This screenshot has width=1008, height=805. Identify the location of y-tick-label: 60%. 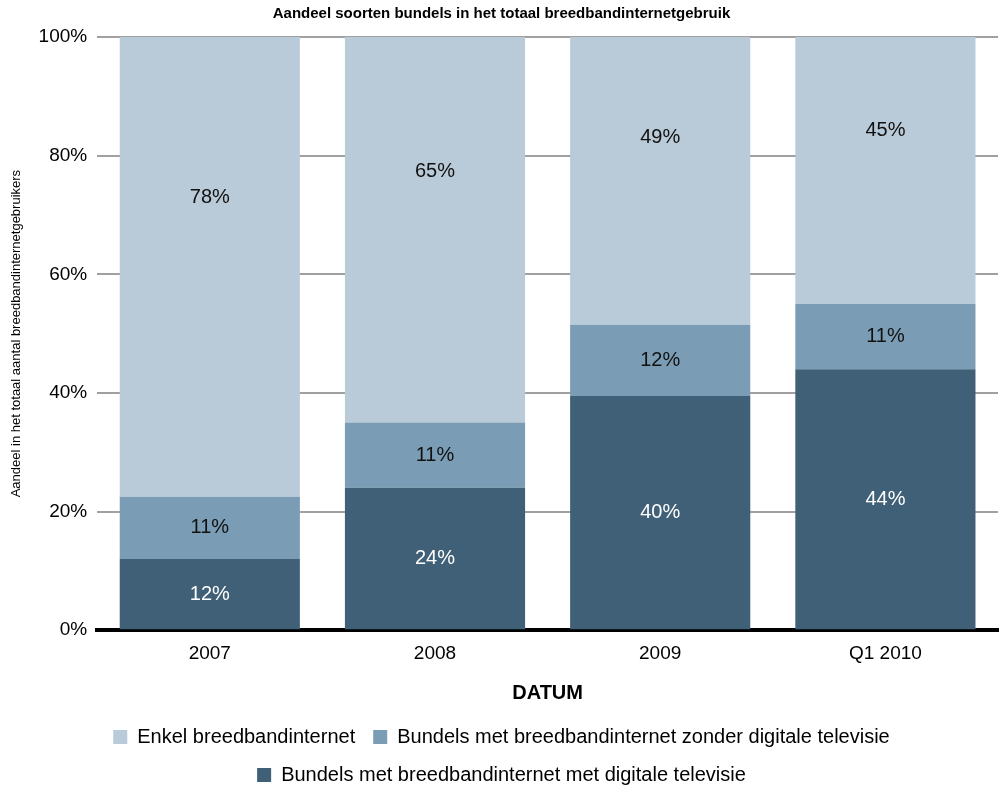
(68, 273).